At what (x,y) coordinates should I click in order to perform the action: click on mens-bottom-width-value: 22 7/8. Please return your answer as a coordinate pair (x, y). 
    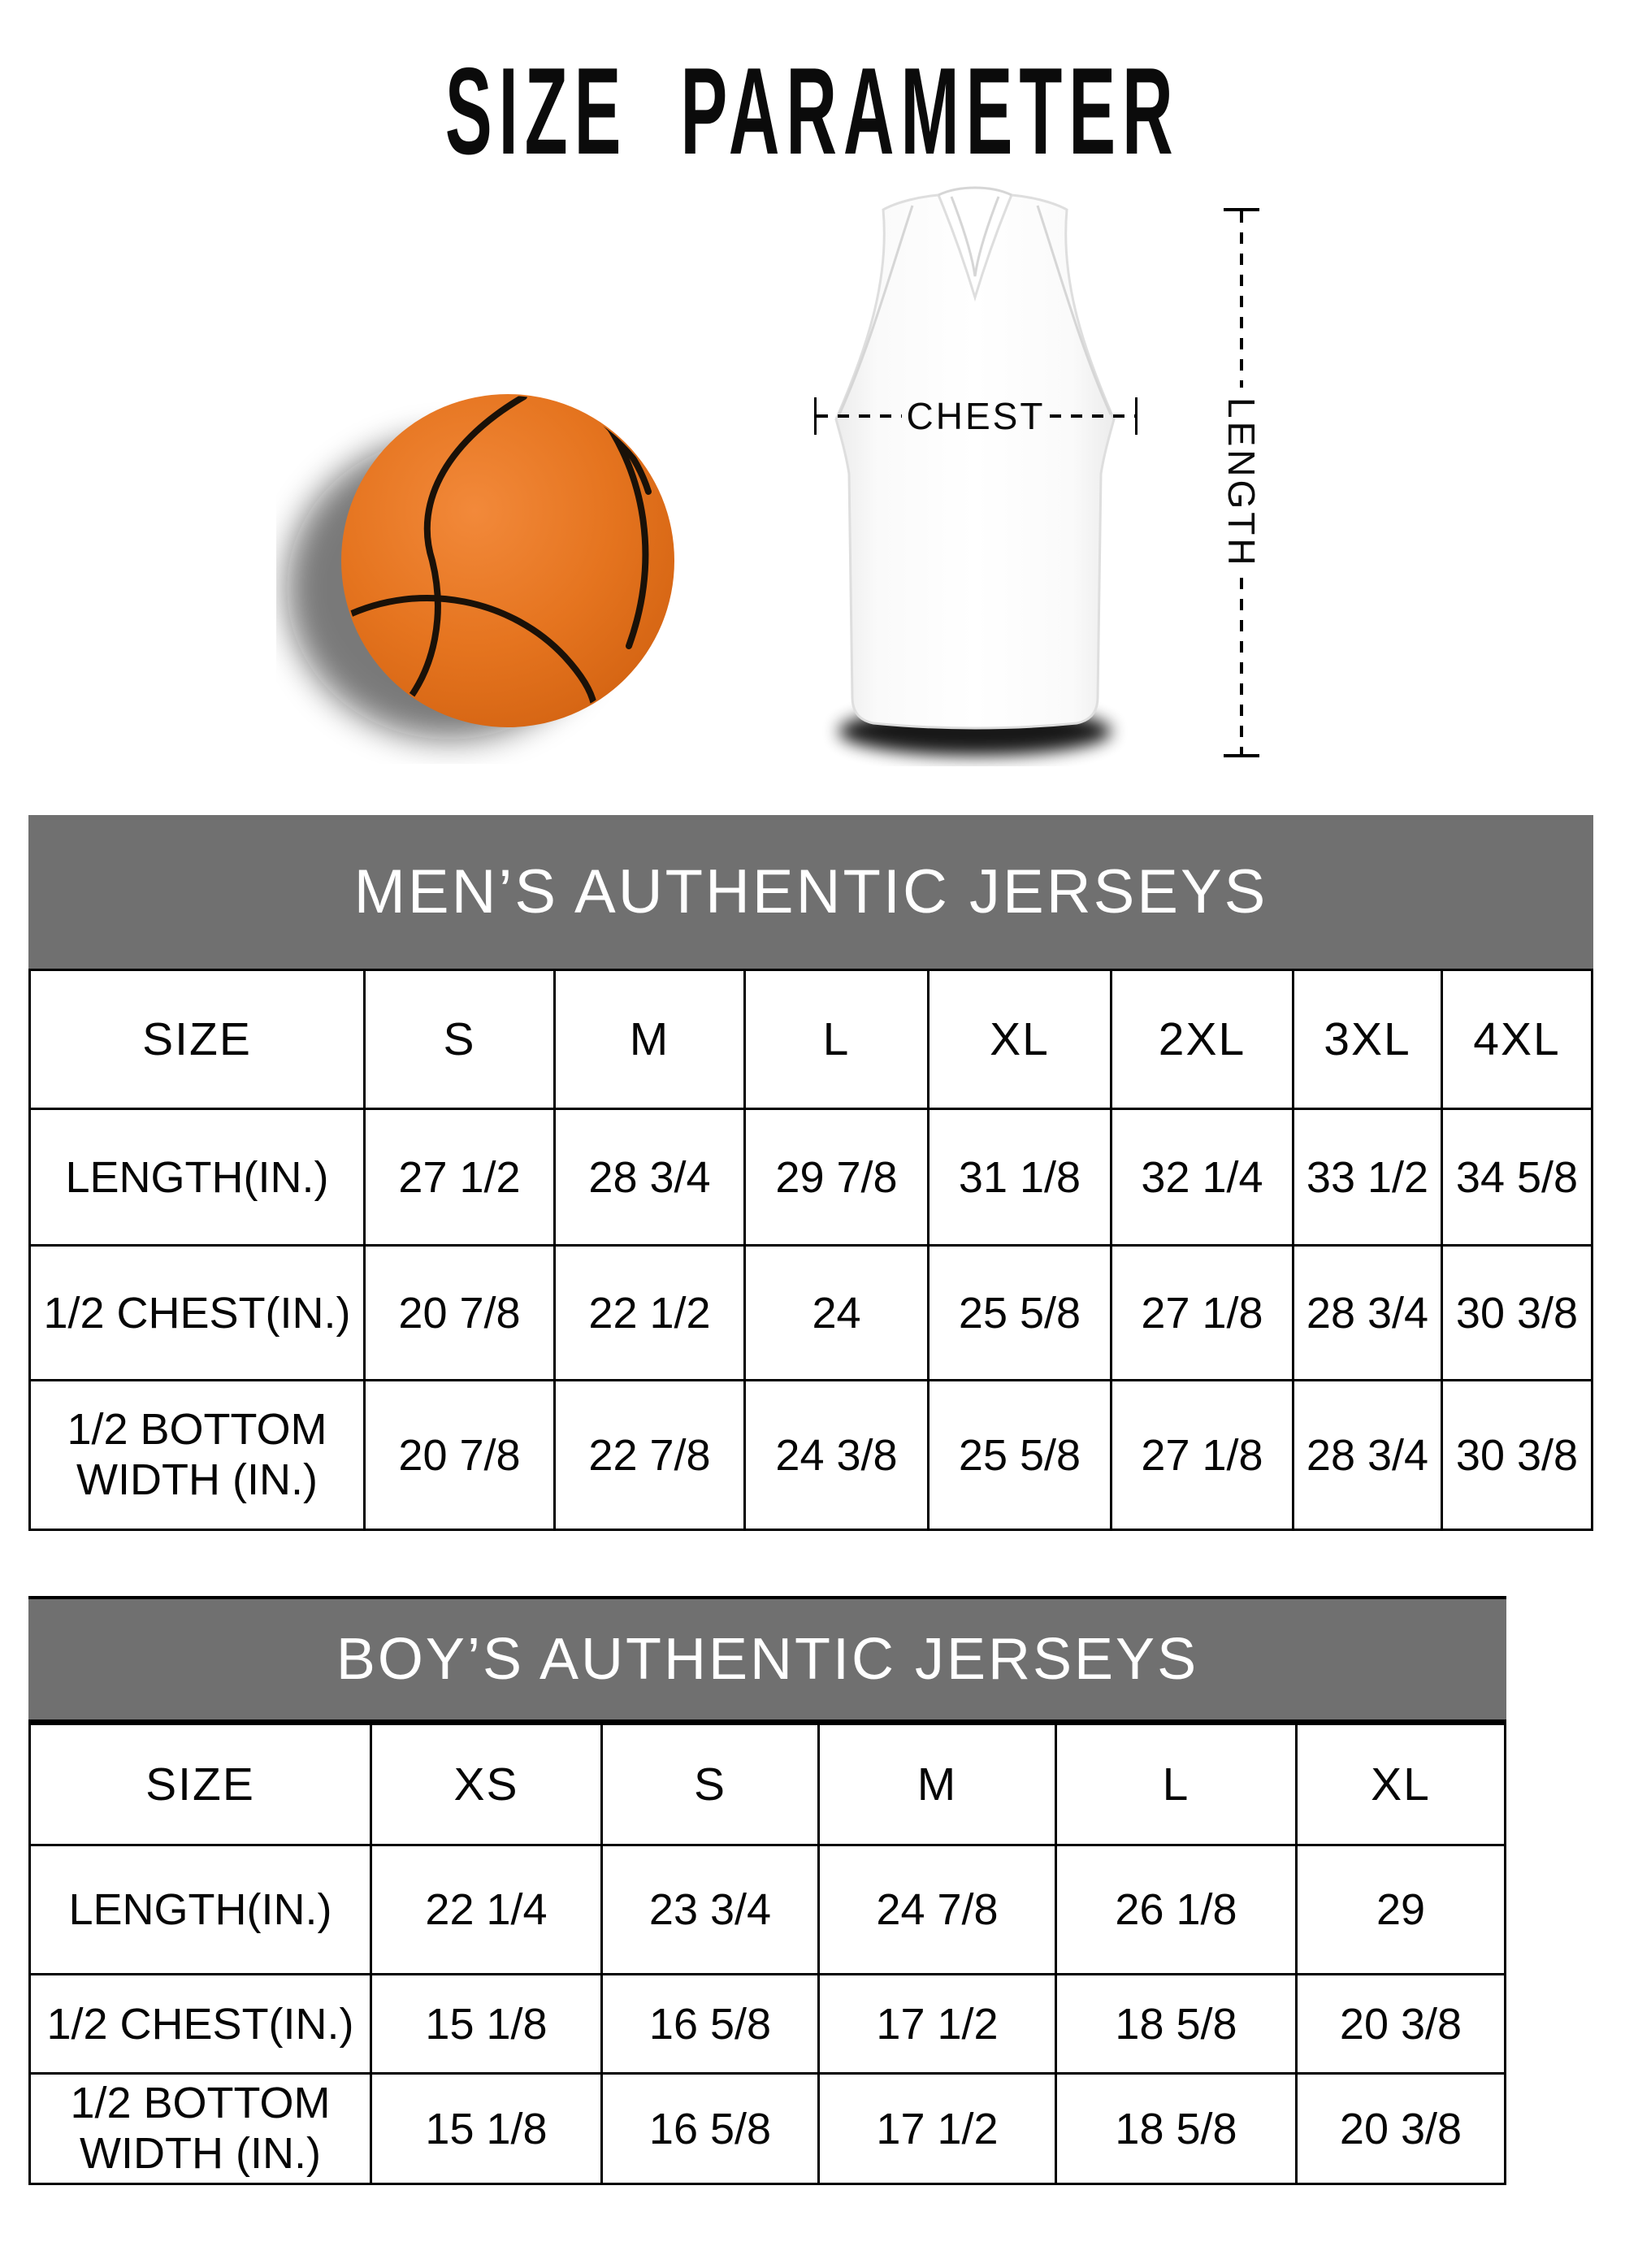
    Looking at the image, I should click on (648, 1454).